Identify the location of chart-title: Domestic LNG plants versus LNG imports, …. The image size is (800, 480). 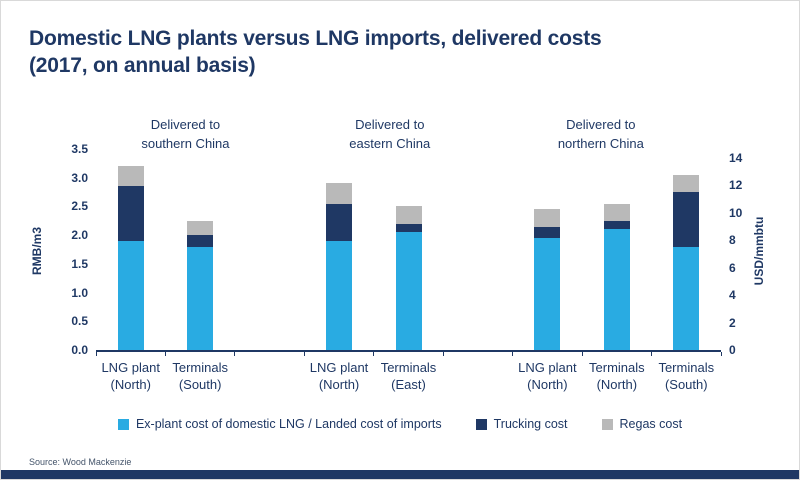
(315, 52).